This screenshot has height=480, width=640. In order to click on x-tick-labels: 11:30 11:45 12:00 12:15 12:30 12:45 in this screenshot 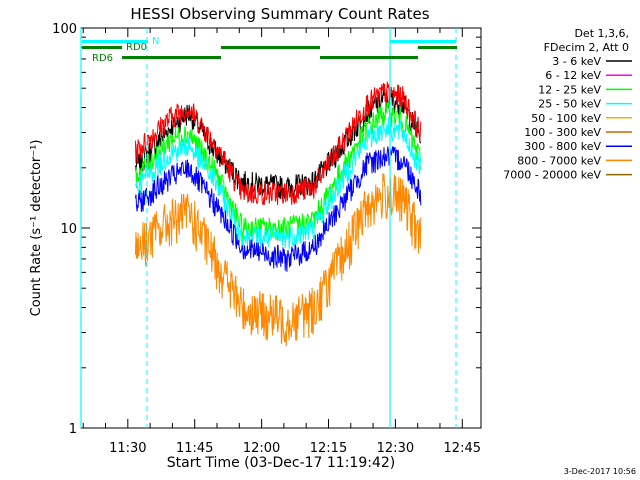, I will do `click(295, 448)`.